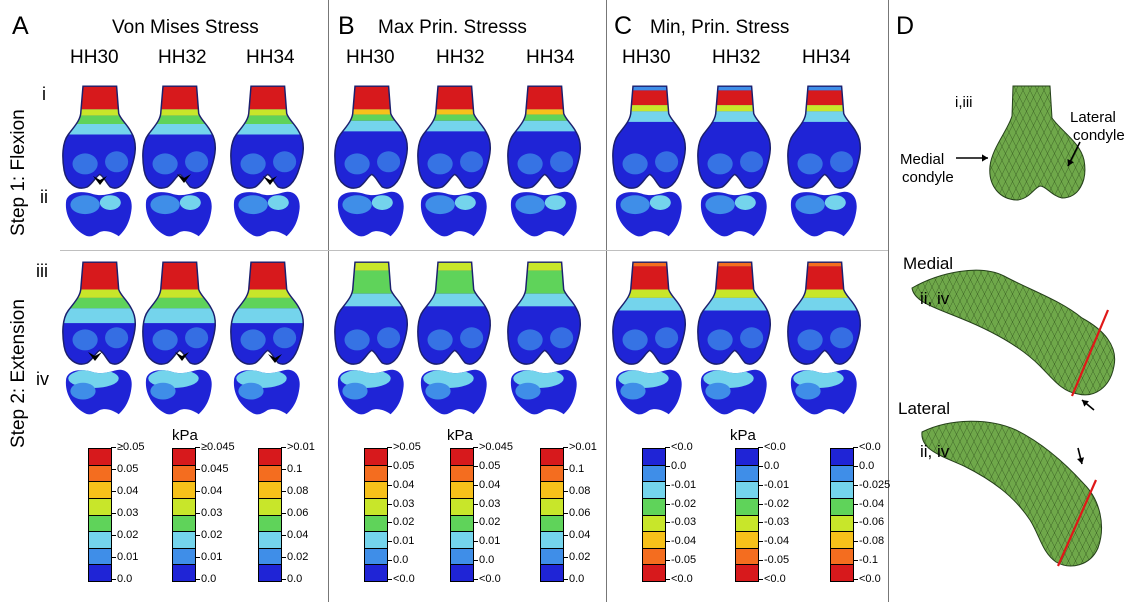  What do you see at coordinates (1013, 326) in the screenshot?
I see `panel-d-meshes` at bounding box center [1013, 326].